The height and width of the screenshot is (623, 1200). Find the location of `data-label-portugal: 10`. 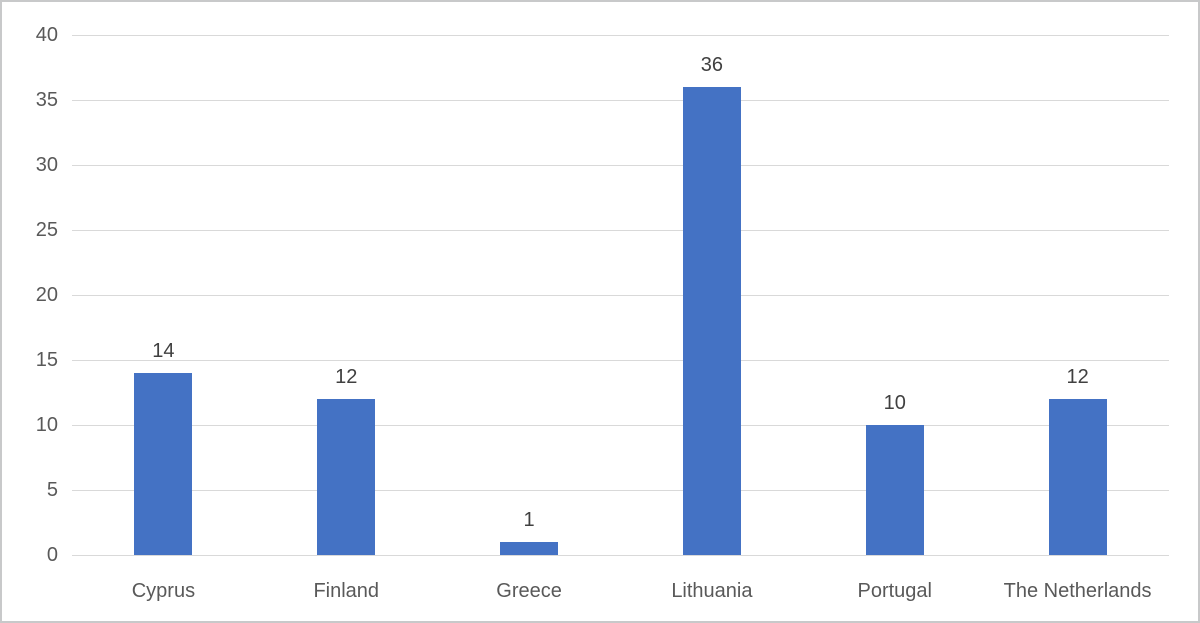

data-label-portugal: 10 is located at coordinates (894, 403).